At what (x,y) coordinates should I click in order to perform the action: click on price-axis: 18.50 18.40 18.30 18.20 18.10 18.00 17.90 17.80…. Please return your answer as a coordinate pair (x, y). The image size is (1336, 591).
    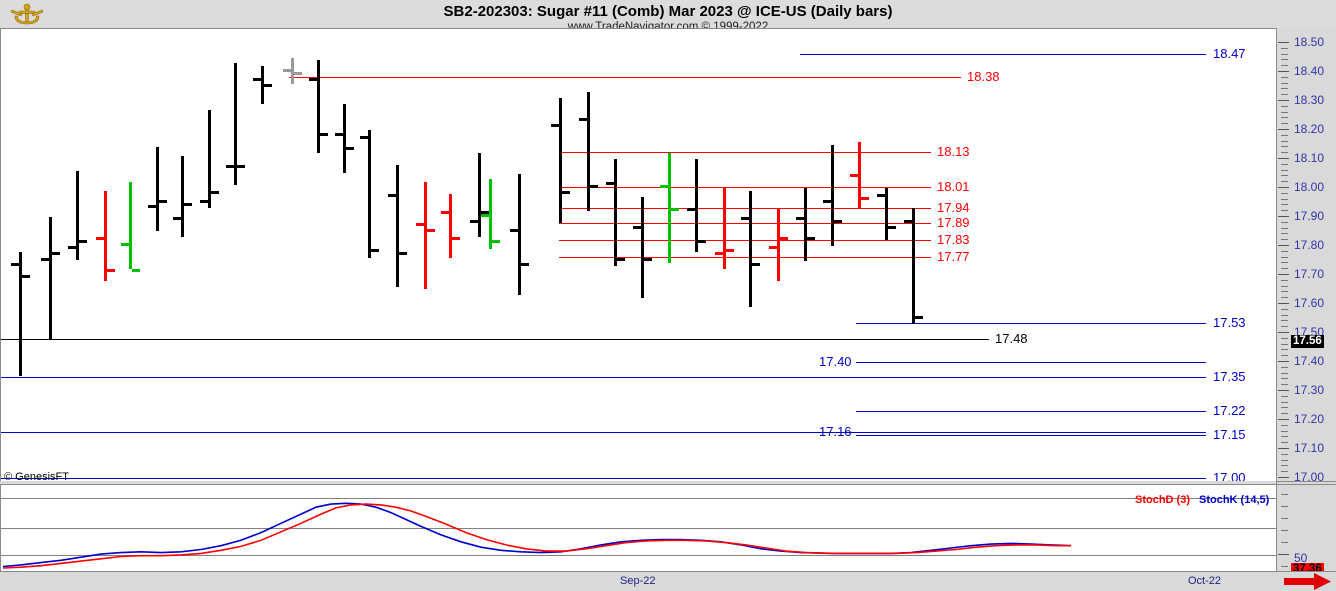
    Looking at the image, I should click on (1306, 303).